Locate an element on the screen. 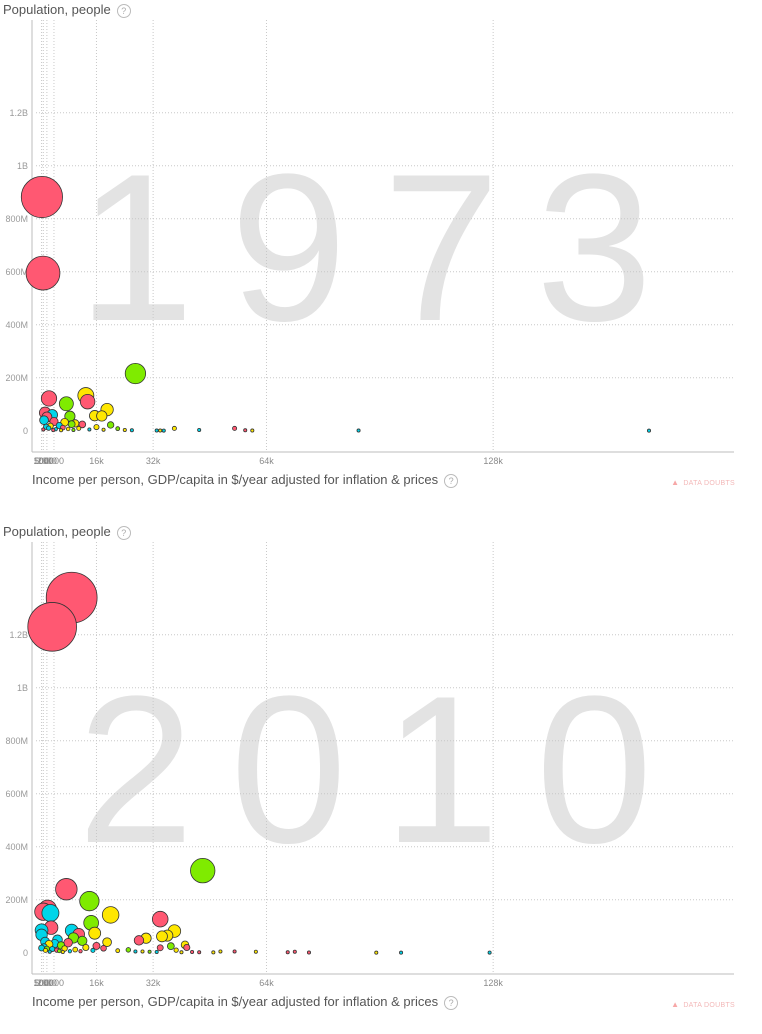  x-tick-label: 64k is located at coordinates (266, 983).